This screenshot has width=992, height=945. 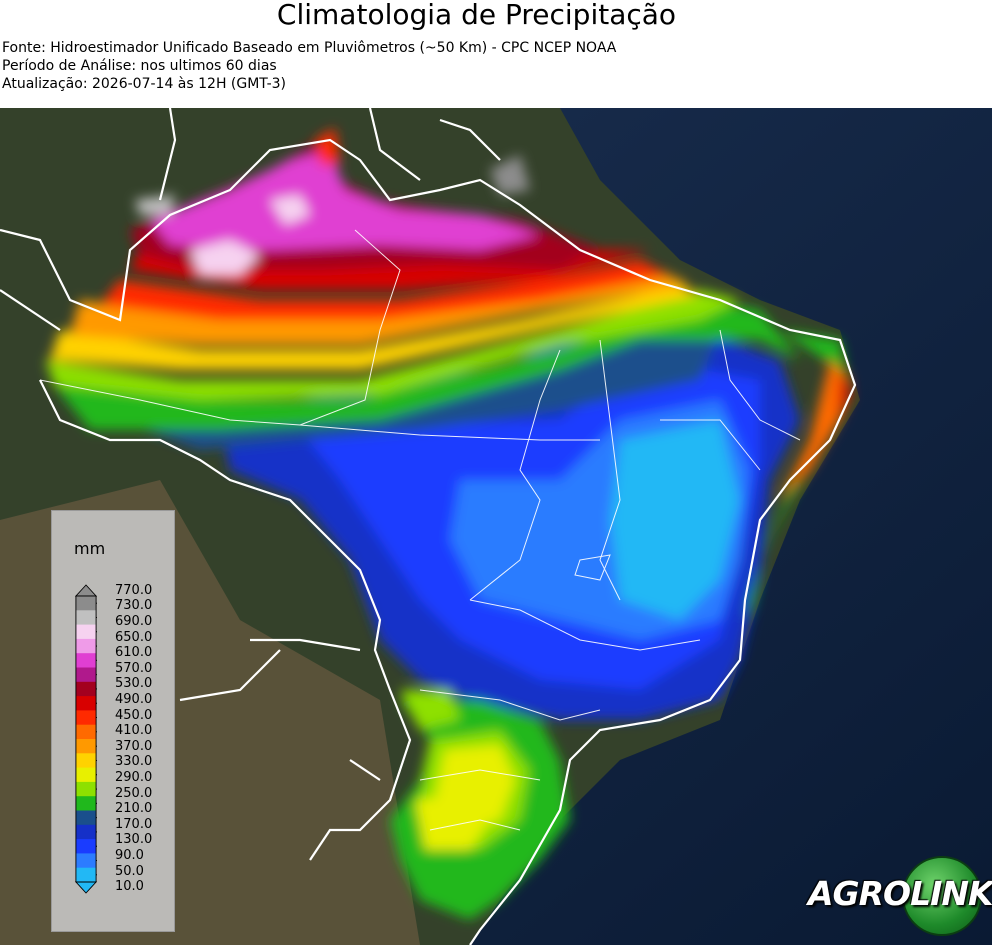 I want to click on colorbar-tick-label: 10.0, so click(x=129, y=887).